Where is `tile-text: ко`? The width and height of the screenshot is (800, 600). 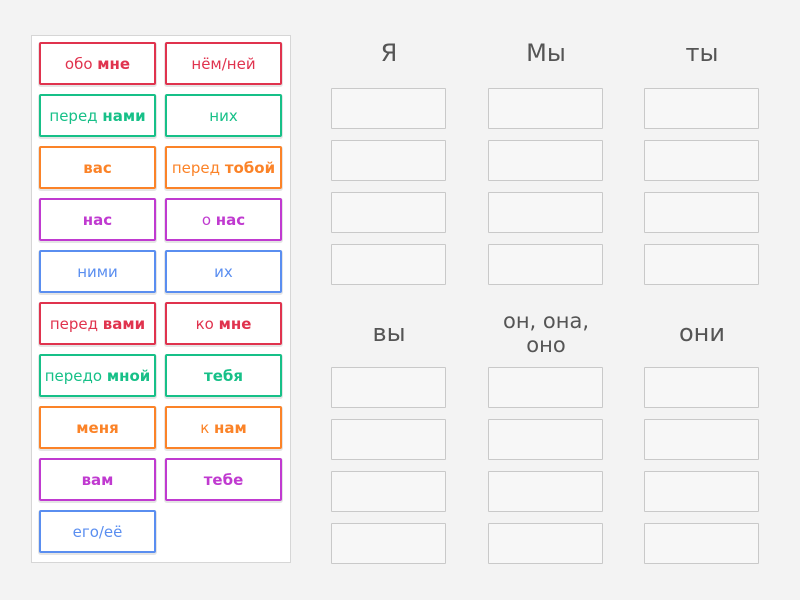
tile-text: ко is located at coordinates (207, 323).